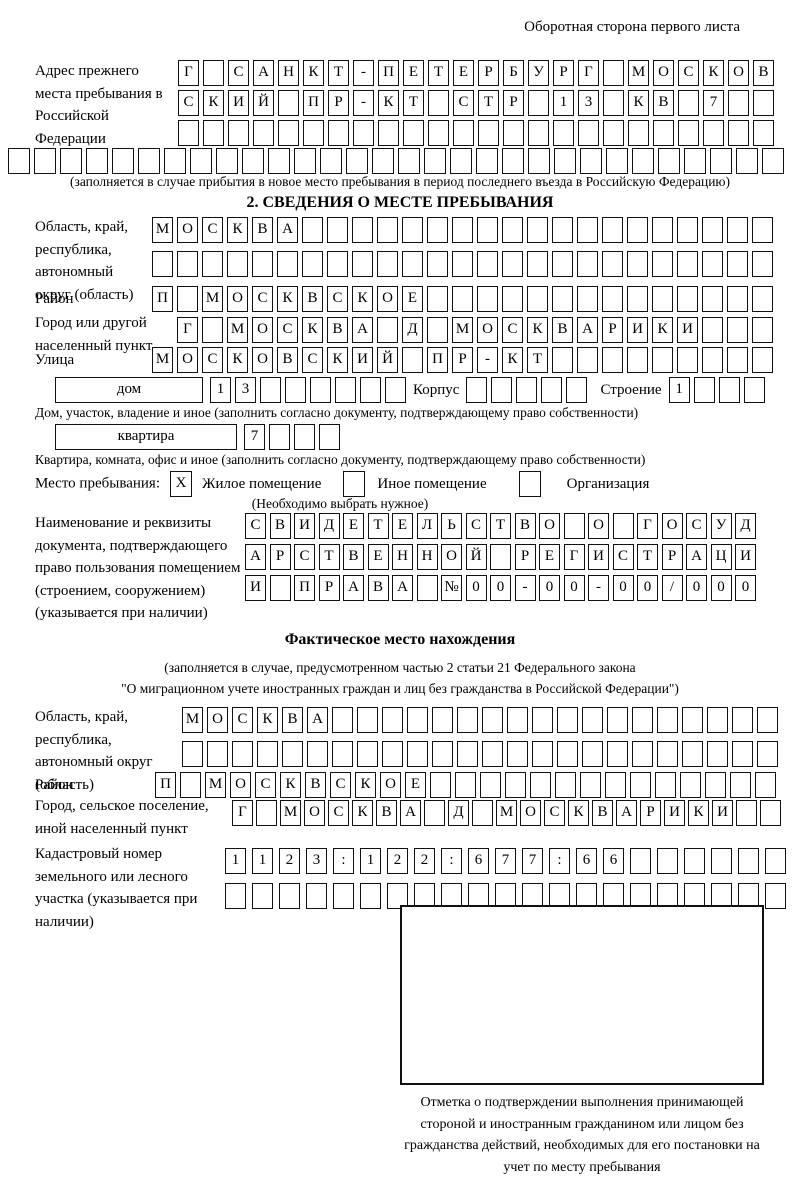  Describe the element at coordinates (362, 360) in the screenshot. I see `char-box: И` at that location.